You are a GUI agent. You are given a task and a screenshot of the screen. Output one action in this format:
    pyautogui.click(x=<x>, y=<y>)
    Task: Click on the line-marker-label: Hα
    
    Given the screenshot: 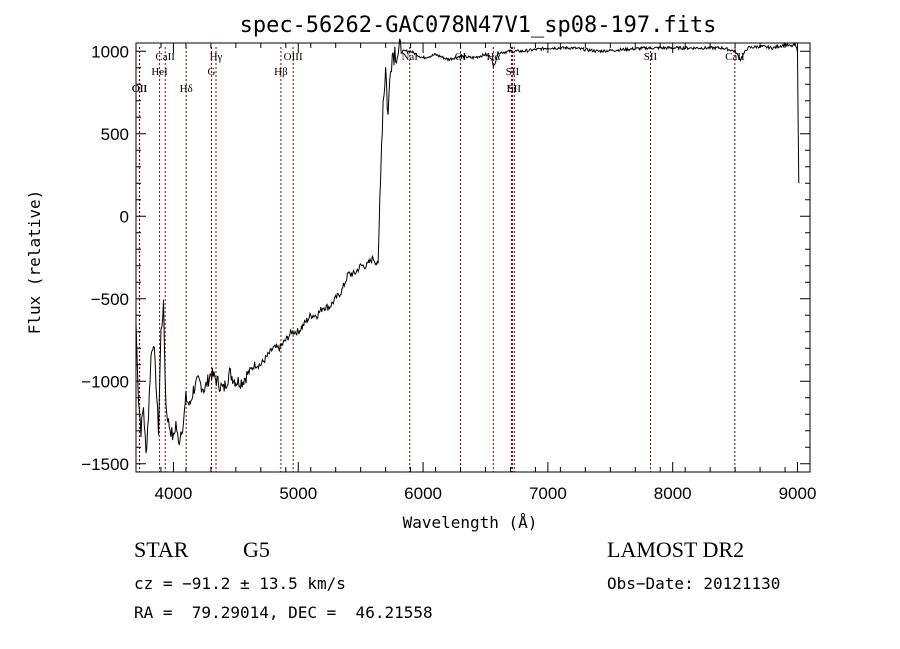 What is the action you would take?
    pyautogui.click(x=493, y=57)
    